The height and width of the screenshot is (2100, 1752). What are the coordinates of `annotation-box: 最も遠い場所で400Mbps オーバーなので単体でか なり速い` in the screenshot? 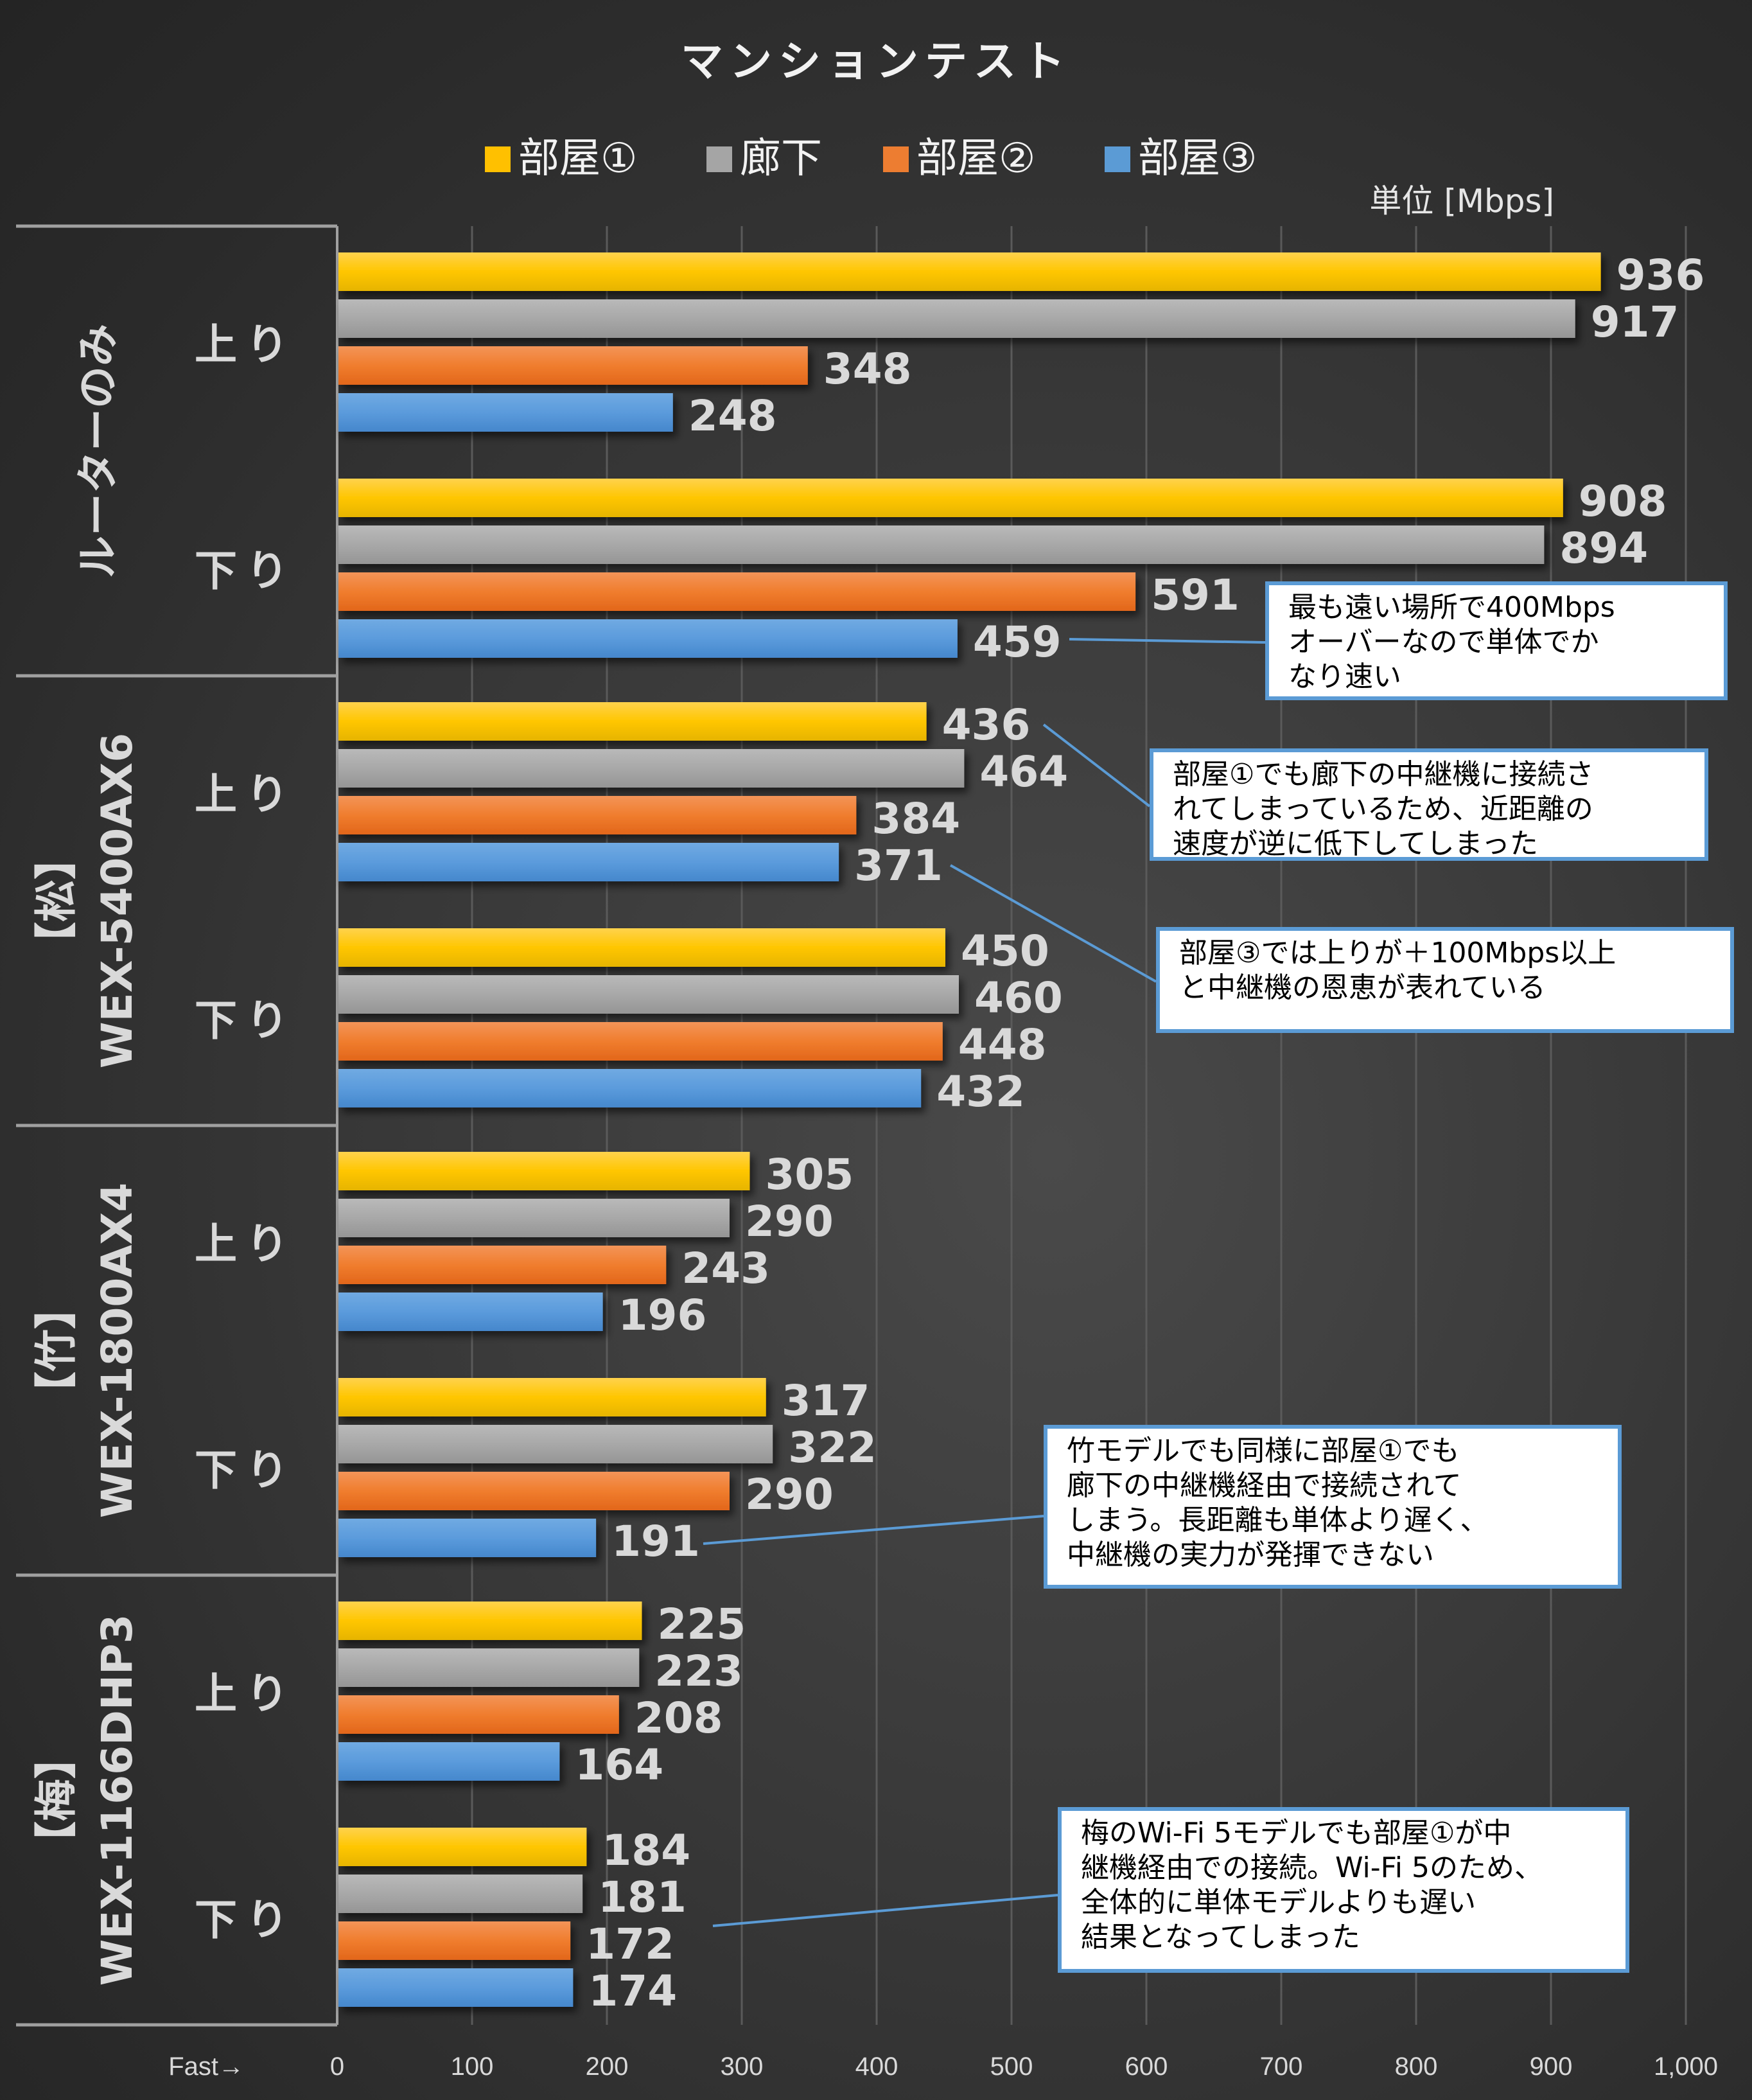 It's located at (1497, 640).